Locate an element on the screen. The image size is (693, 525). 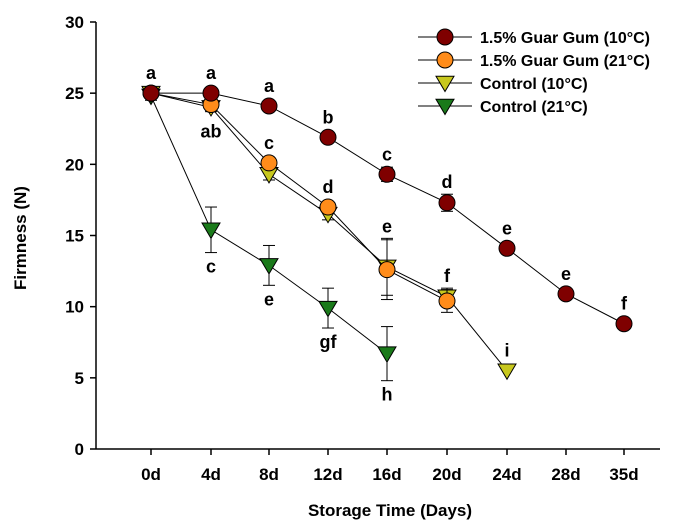
y-tick-label: 5 is located at coordinates (79, 378).